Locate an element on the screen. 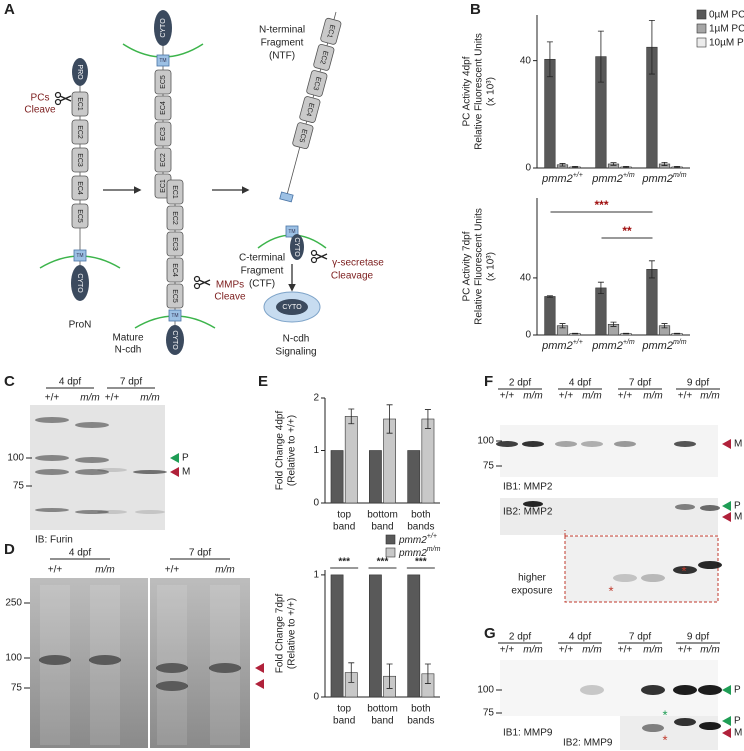 This screenshot has height=751, width=744. y-axis-label: PC Activity 4dpf is located at coordinates (467, 91).